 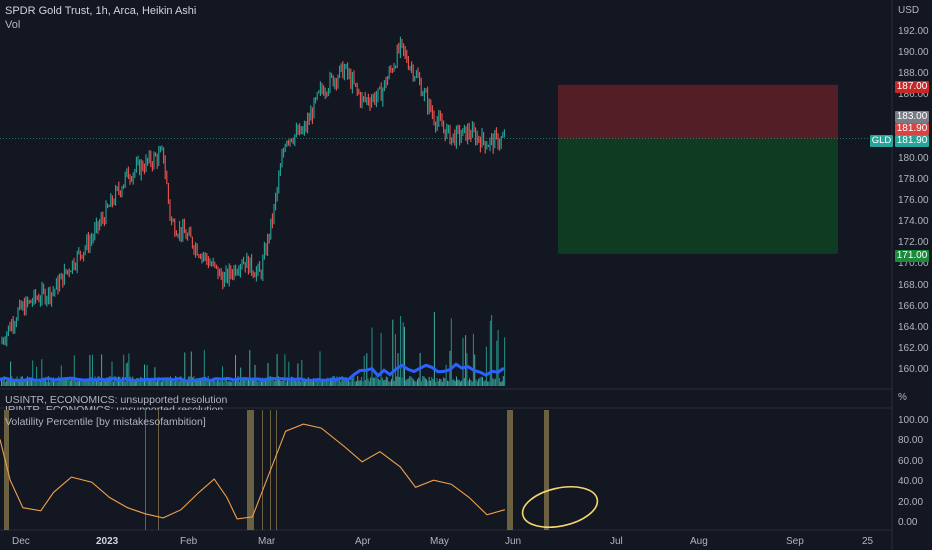 I want to click on price-tick: 190.00, so click(x=913, y=53).